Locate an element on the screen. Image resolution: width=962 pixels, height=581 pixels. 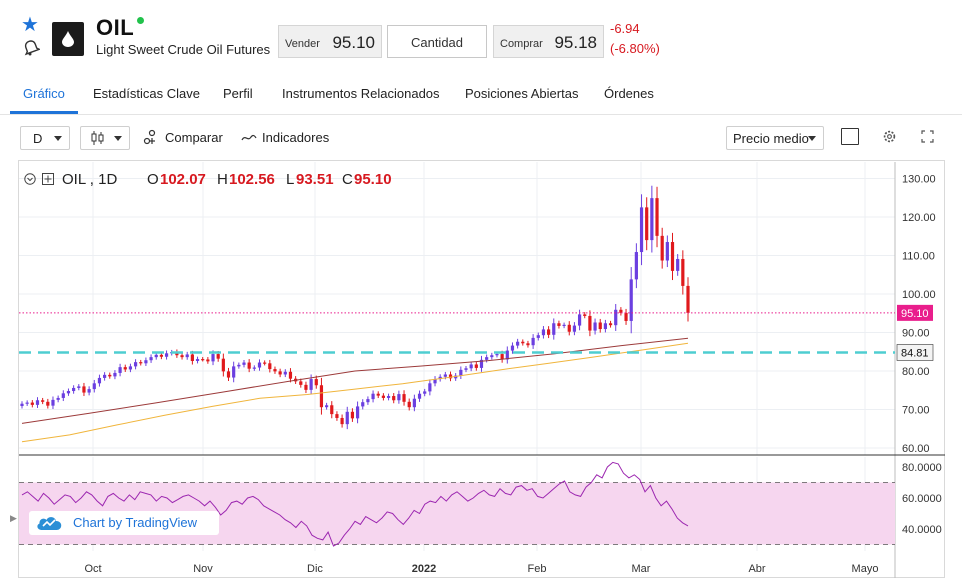
time-axis-label: Oct is located at coordinates (92, 569).